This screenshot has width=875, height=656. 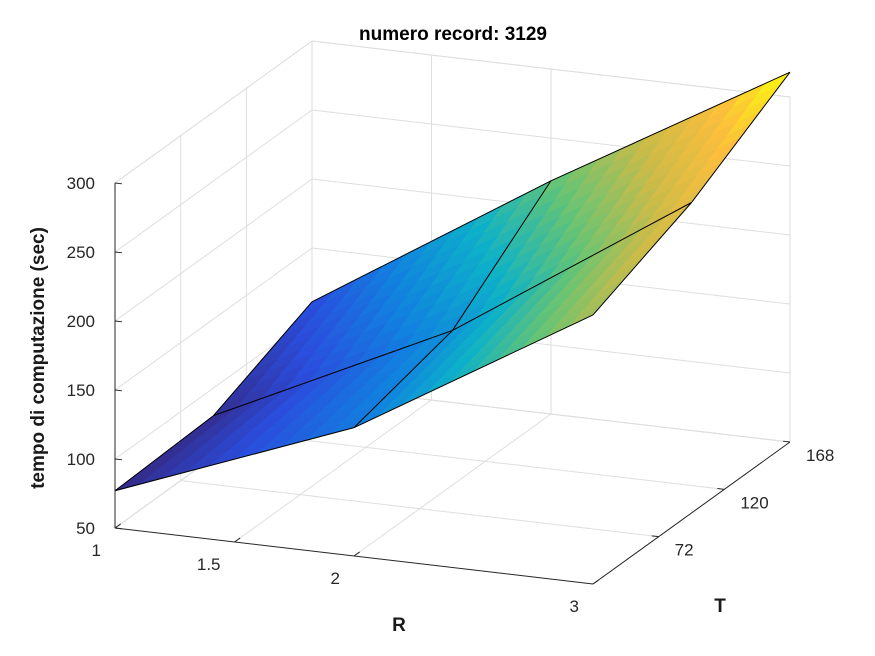 I want to click on z-axis-label: tempo di computazione (sec), so click(x=38, y=358).